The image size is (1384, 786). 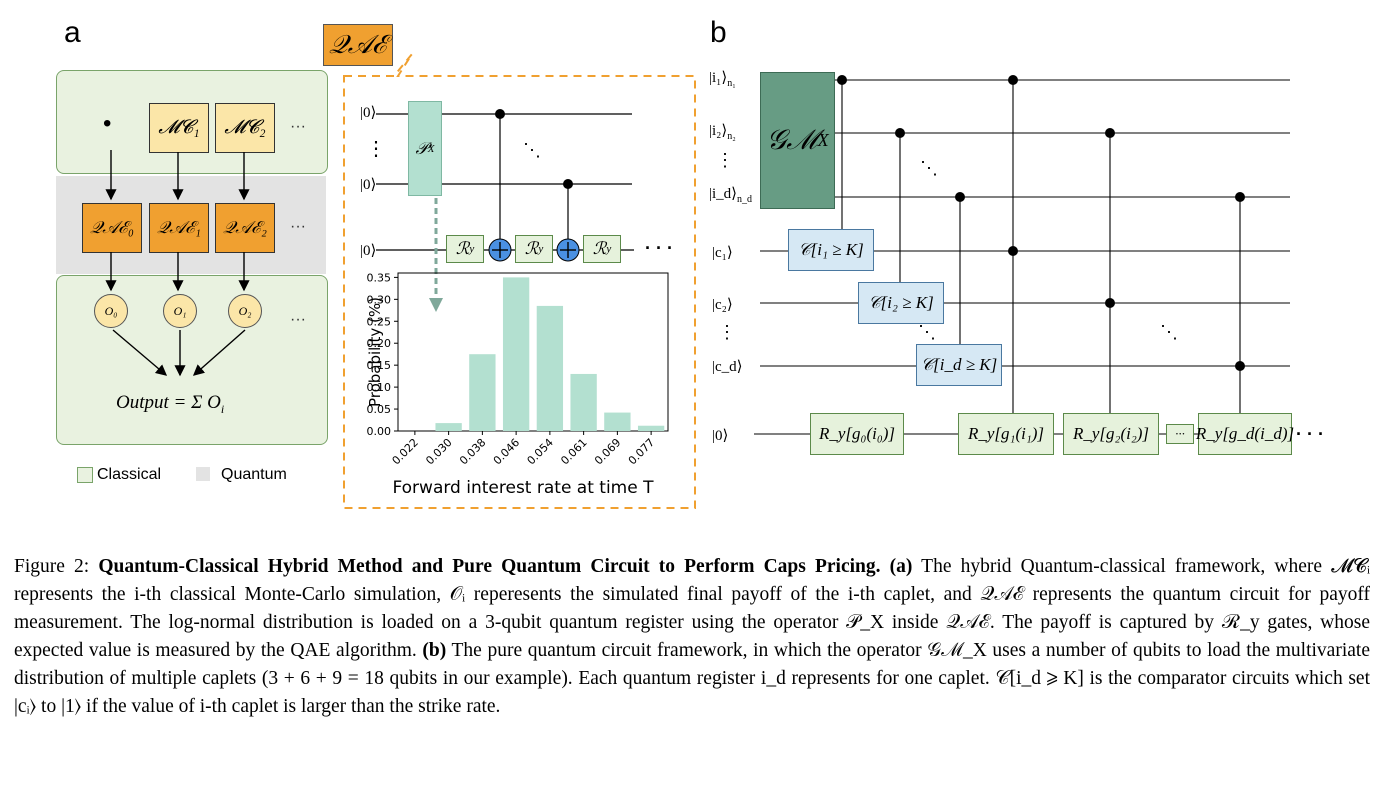 I want to click on diag-dots-right: ⋱, so click(x=1169, y=332).